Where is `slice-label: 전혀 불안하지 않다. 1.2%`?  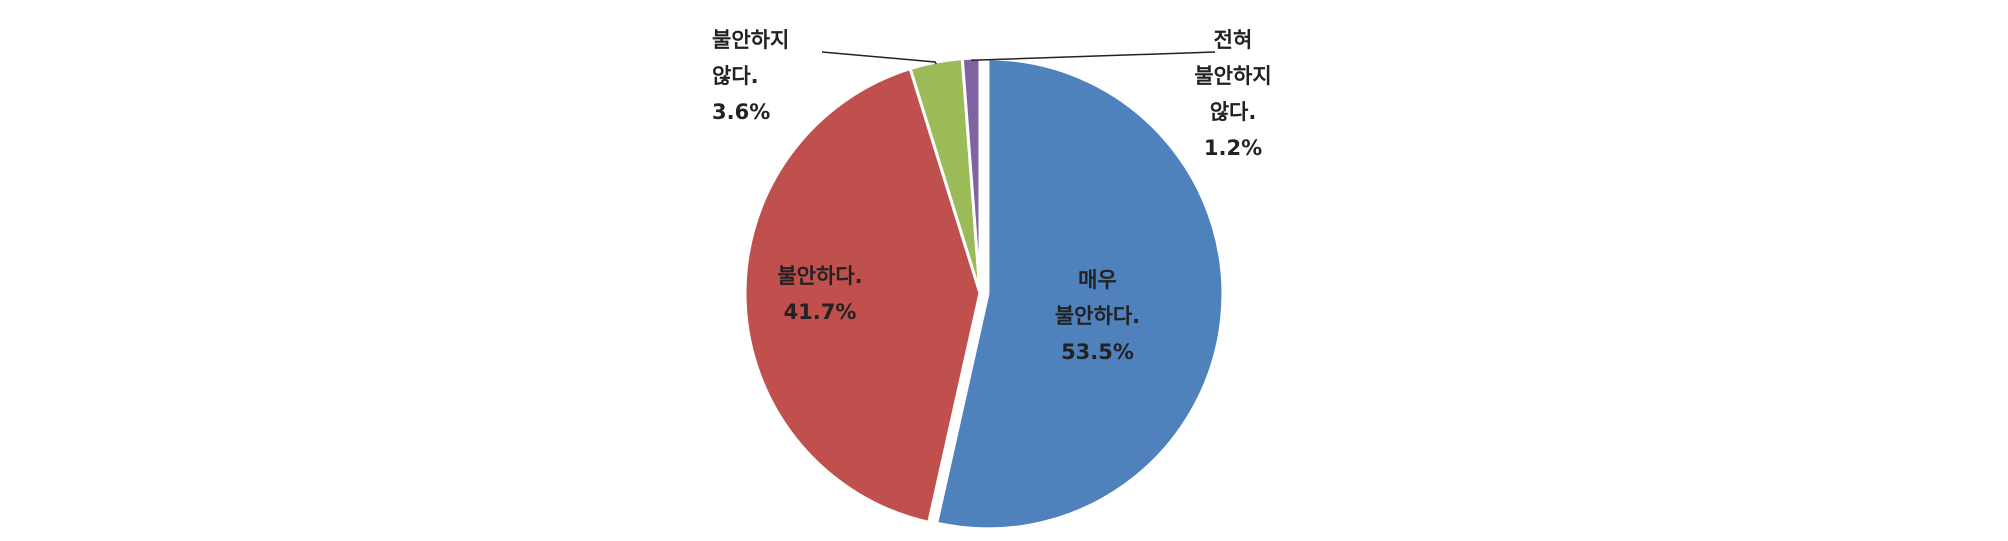
slice-label: 전혀 불안하지 않다. 1.2% is located at coordinates (1233, 94).